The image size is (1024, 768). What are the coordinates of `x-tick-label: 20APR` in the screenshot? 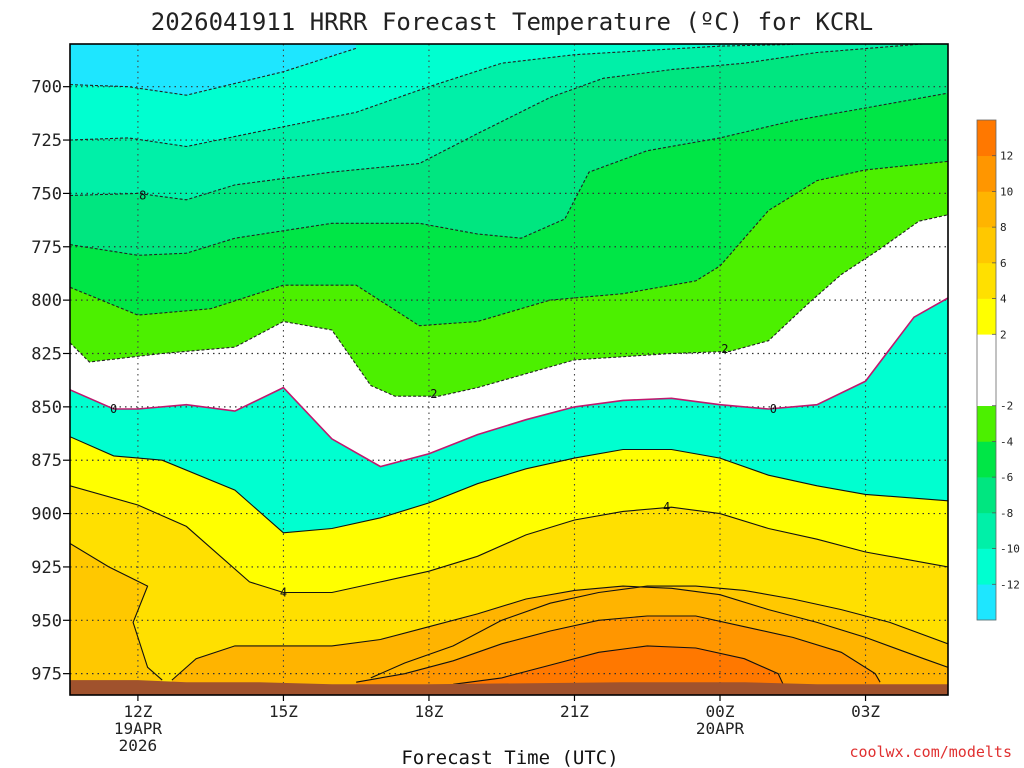 It's located at (720, 728).